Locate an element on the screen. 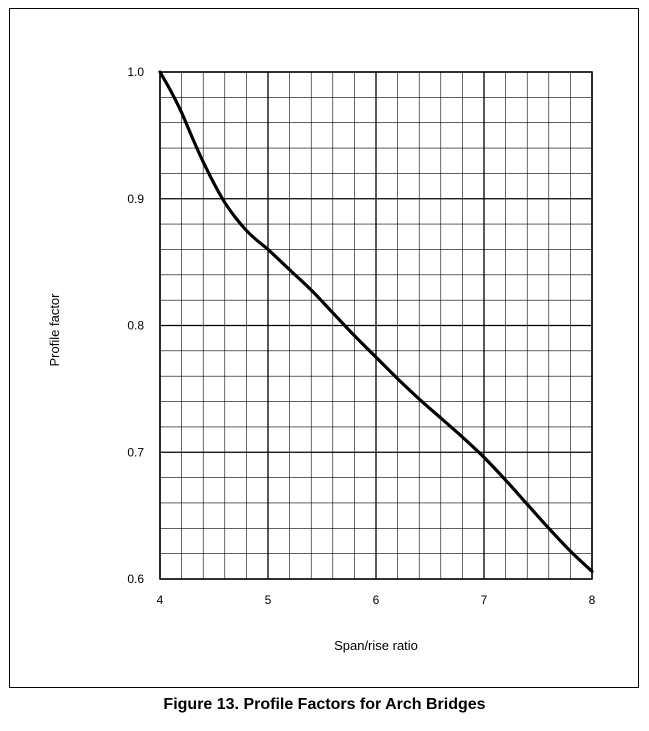  x-tick-label: 6 is located at coordinates (376, 600).